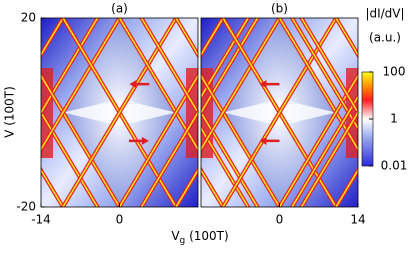 The image size is (415, 253). Describe the element at coordinates (119, 9) in the screenshot. I see `panel-title: (a)` at that location.